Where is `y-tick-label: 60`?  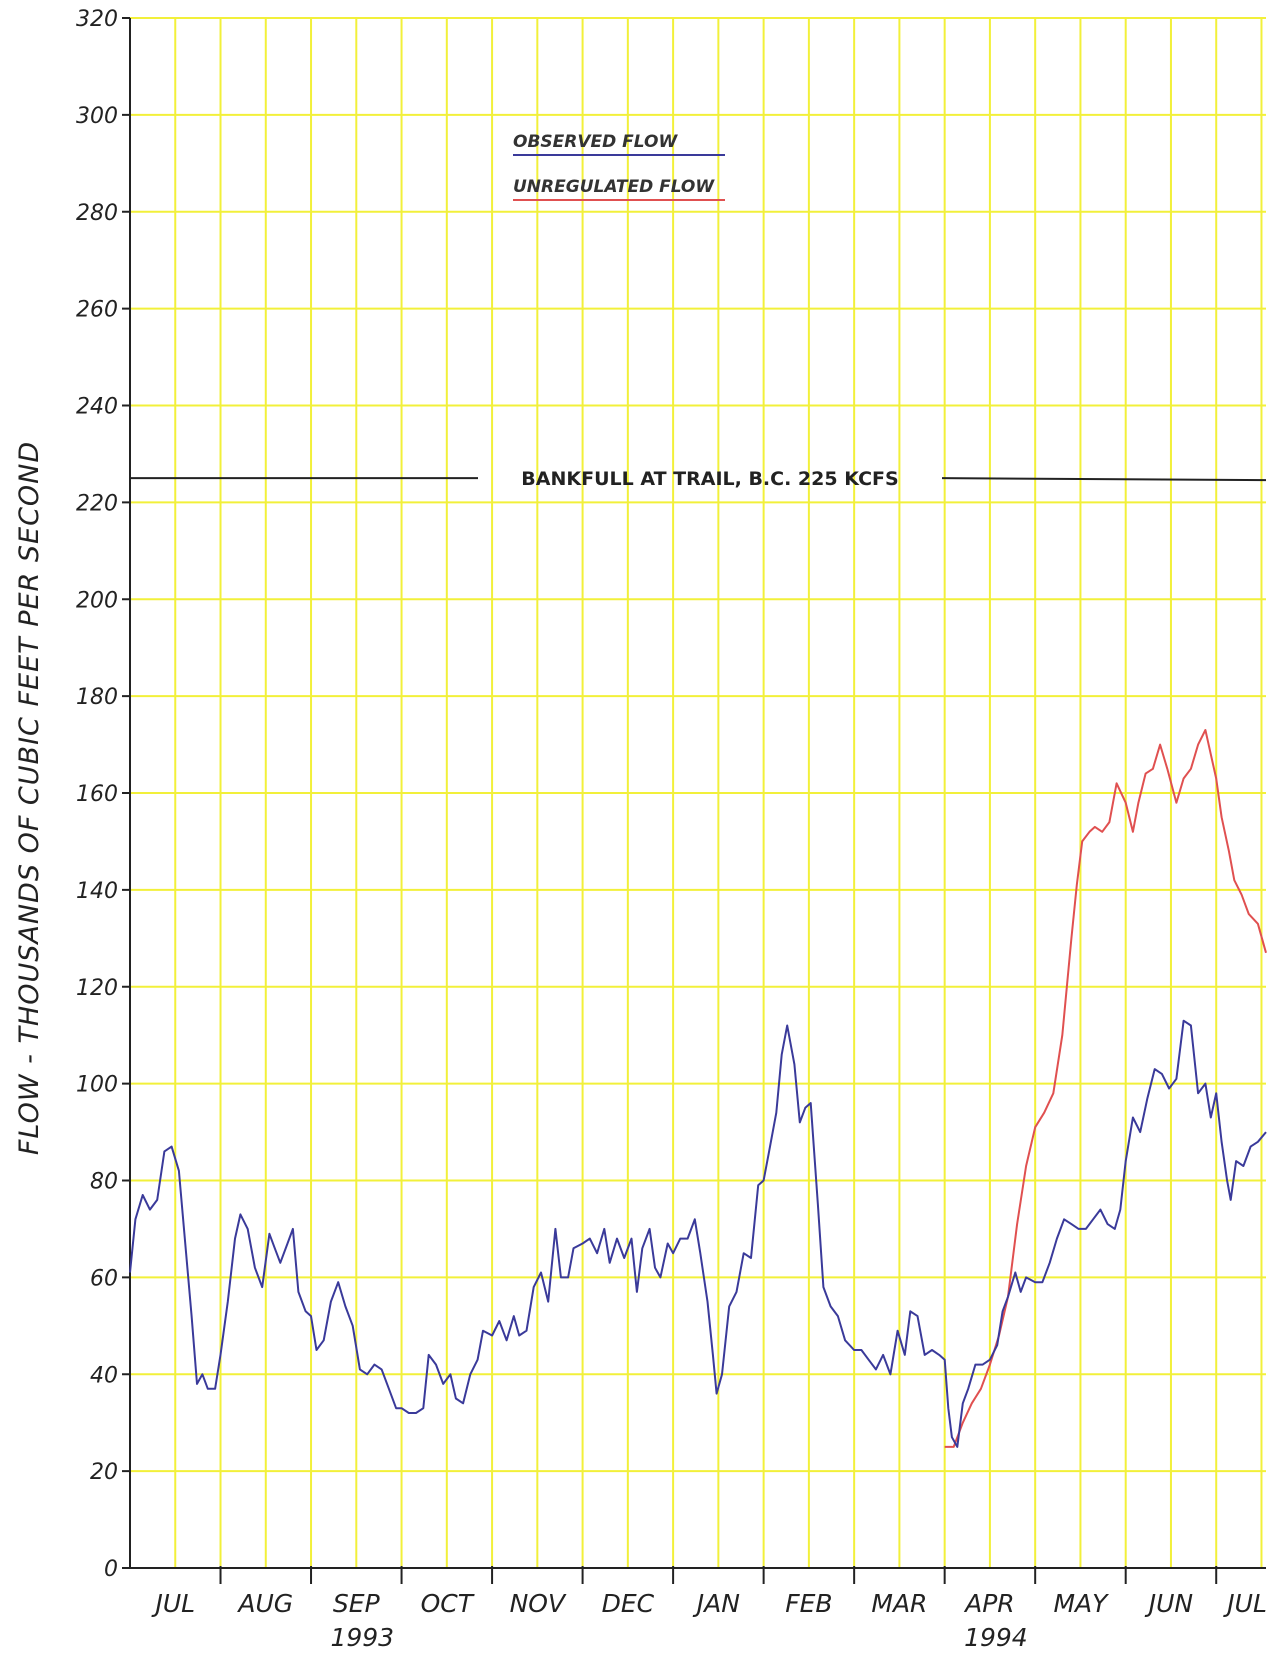 y-tick-label: 60 is located at coordinates (104, 1278).